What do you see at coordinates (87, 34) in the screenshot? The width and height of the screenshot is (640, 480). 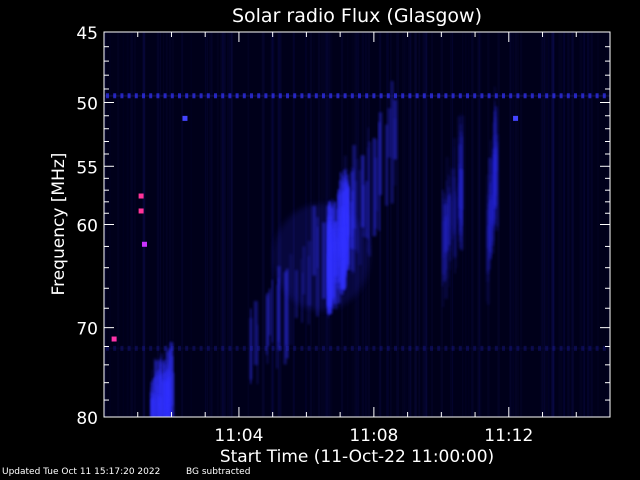 I see `y-tick-label: 45` at bounding box center [87, 34].